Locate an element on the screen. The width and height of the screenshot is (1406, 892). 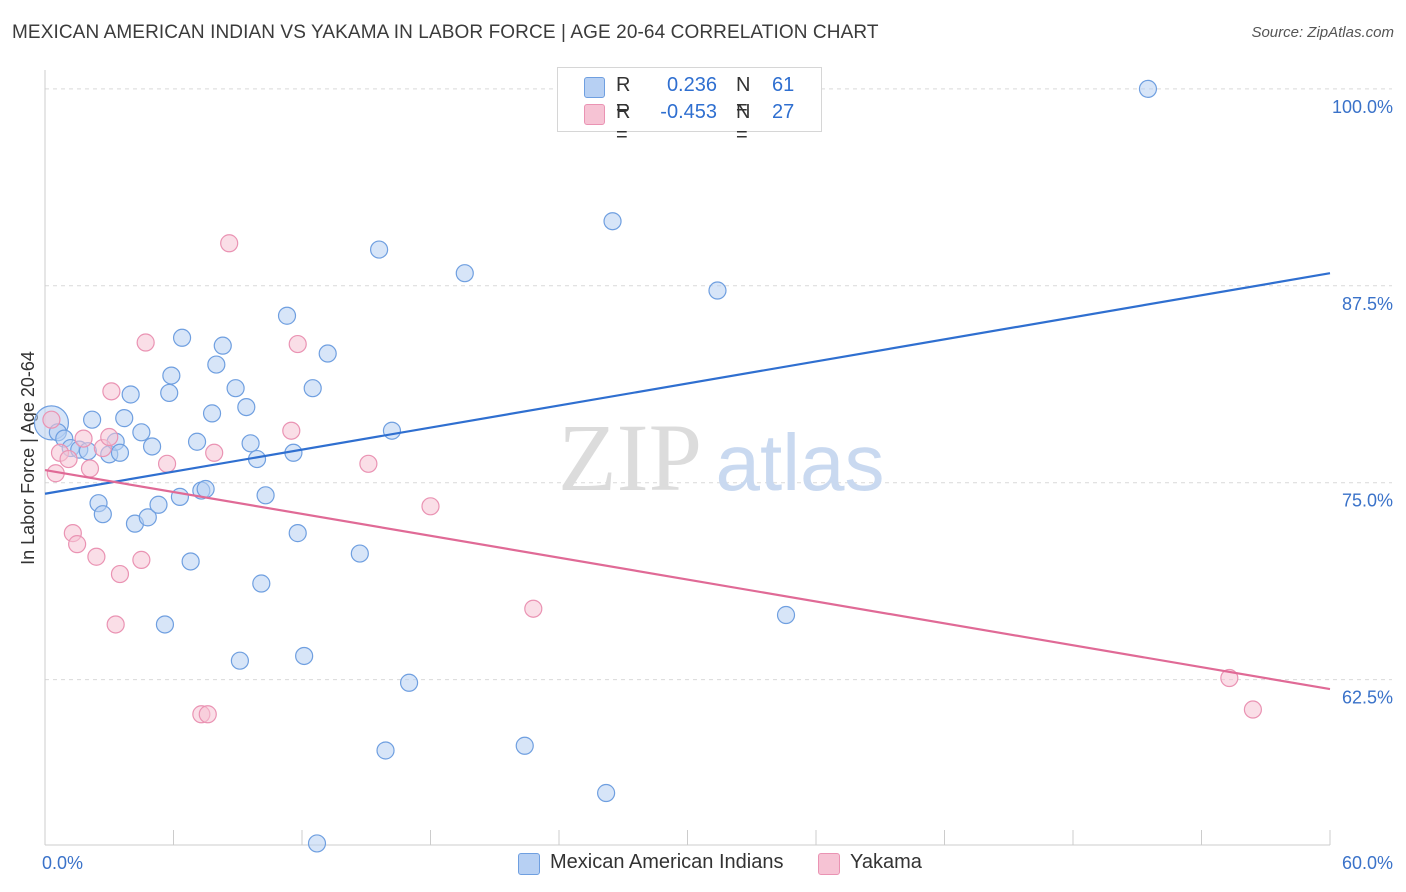
legend-series-label: Mexican American Indians is located at coordinates (667, 862).